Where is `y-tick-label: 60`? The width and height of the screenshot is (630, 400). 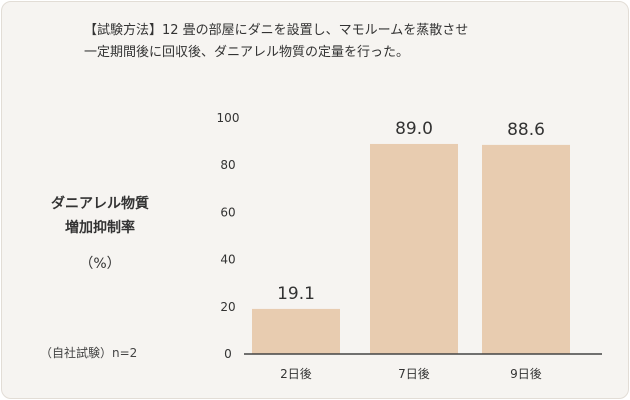
y-tick-label: 60 is located at coordinates (227, 212).